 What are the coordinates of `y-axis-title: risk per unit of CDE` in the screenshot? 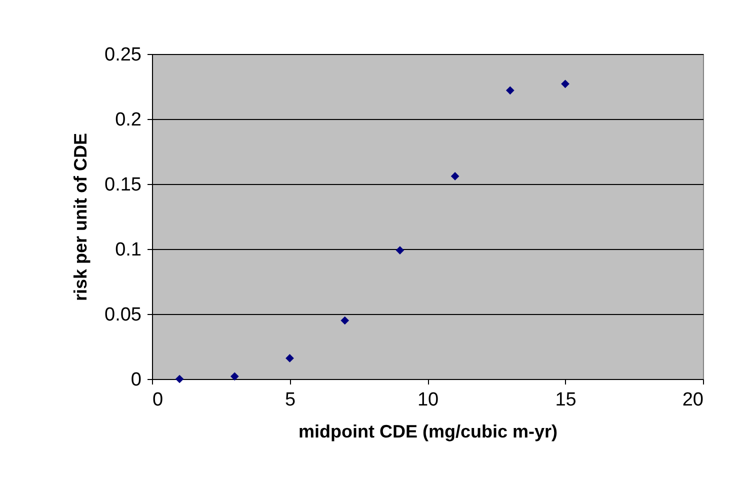 It's located at (80, 217).